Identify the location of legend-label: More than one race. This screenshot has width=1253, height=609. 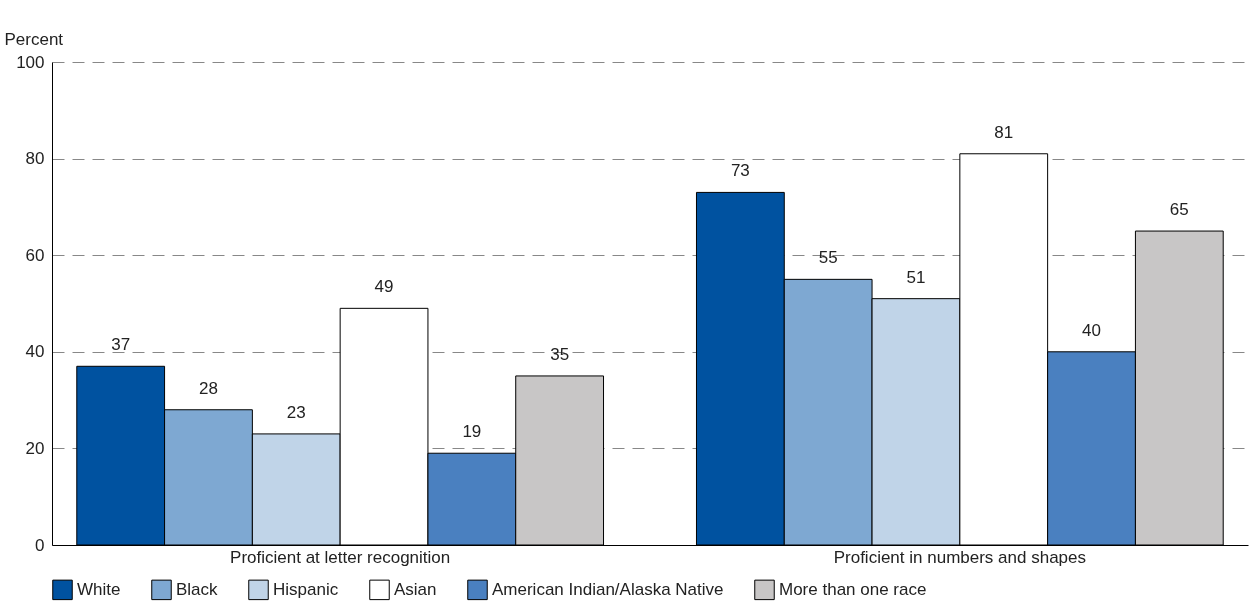
(853, 589).